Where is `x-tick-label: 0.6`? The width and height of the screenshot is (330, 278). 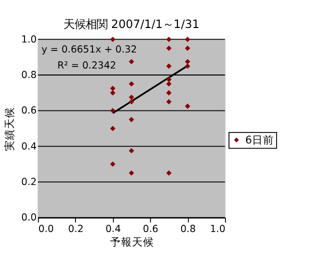 x-tick-label: 0.6 is located at coordinates (150, 230).